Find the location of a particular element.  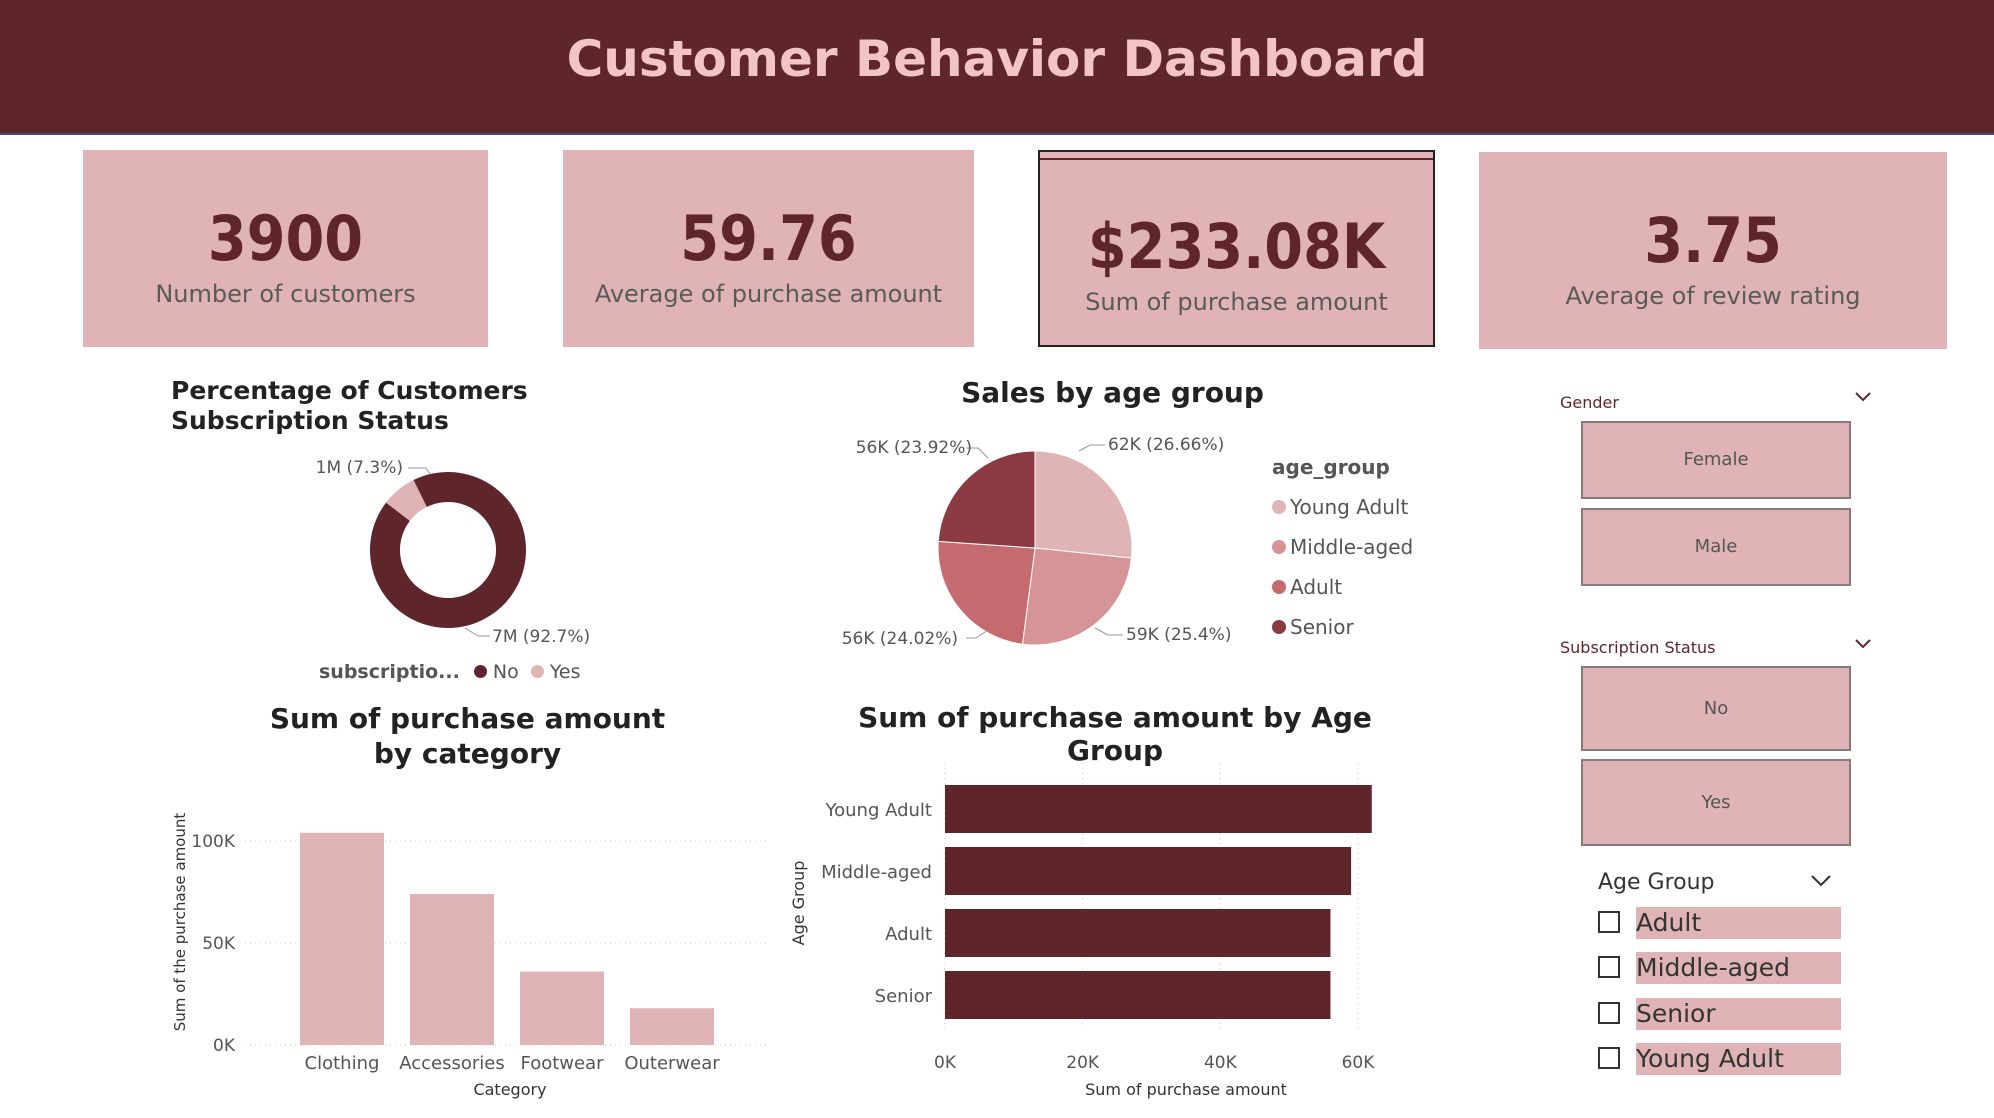

y-axis-label: Sum of the purchase amount is located at coordinates (180, 922).